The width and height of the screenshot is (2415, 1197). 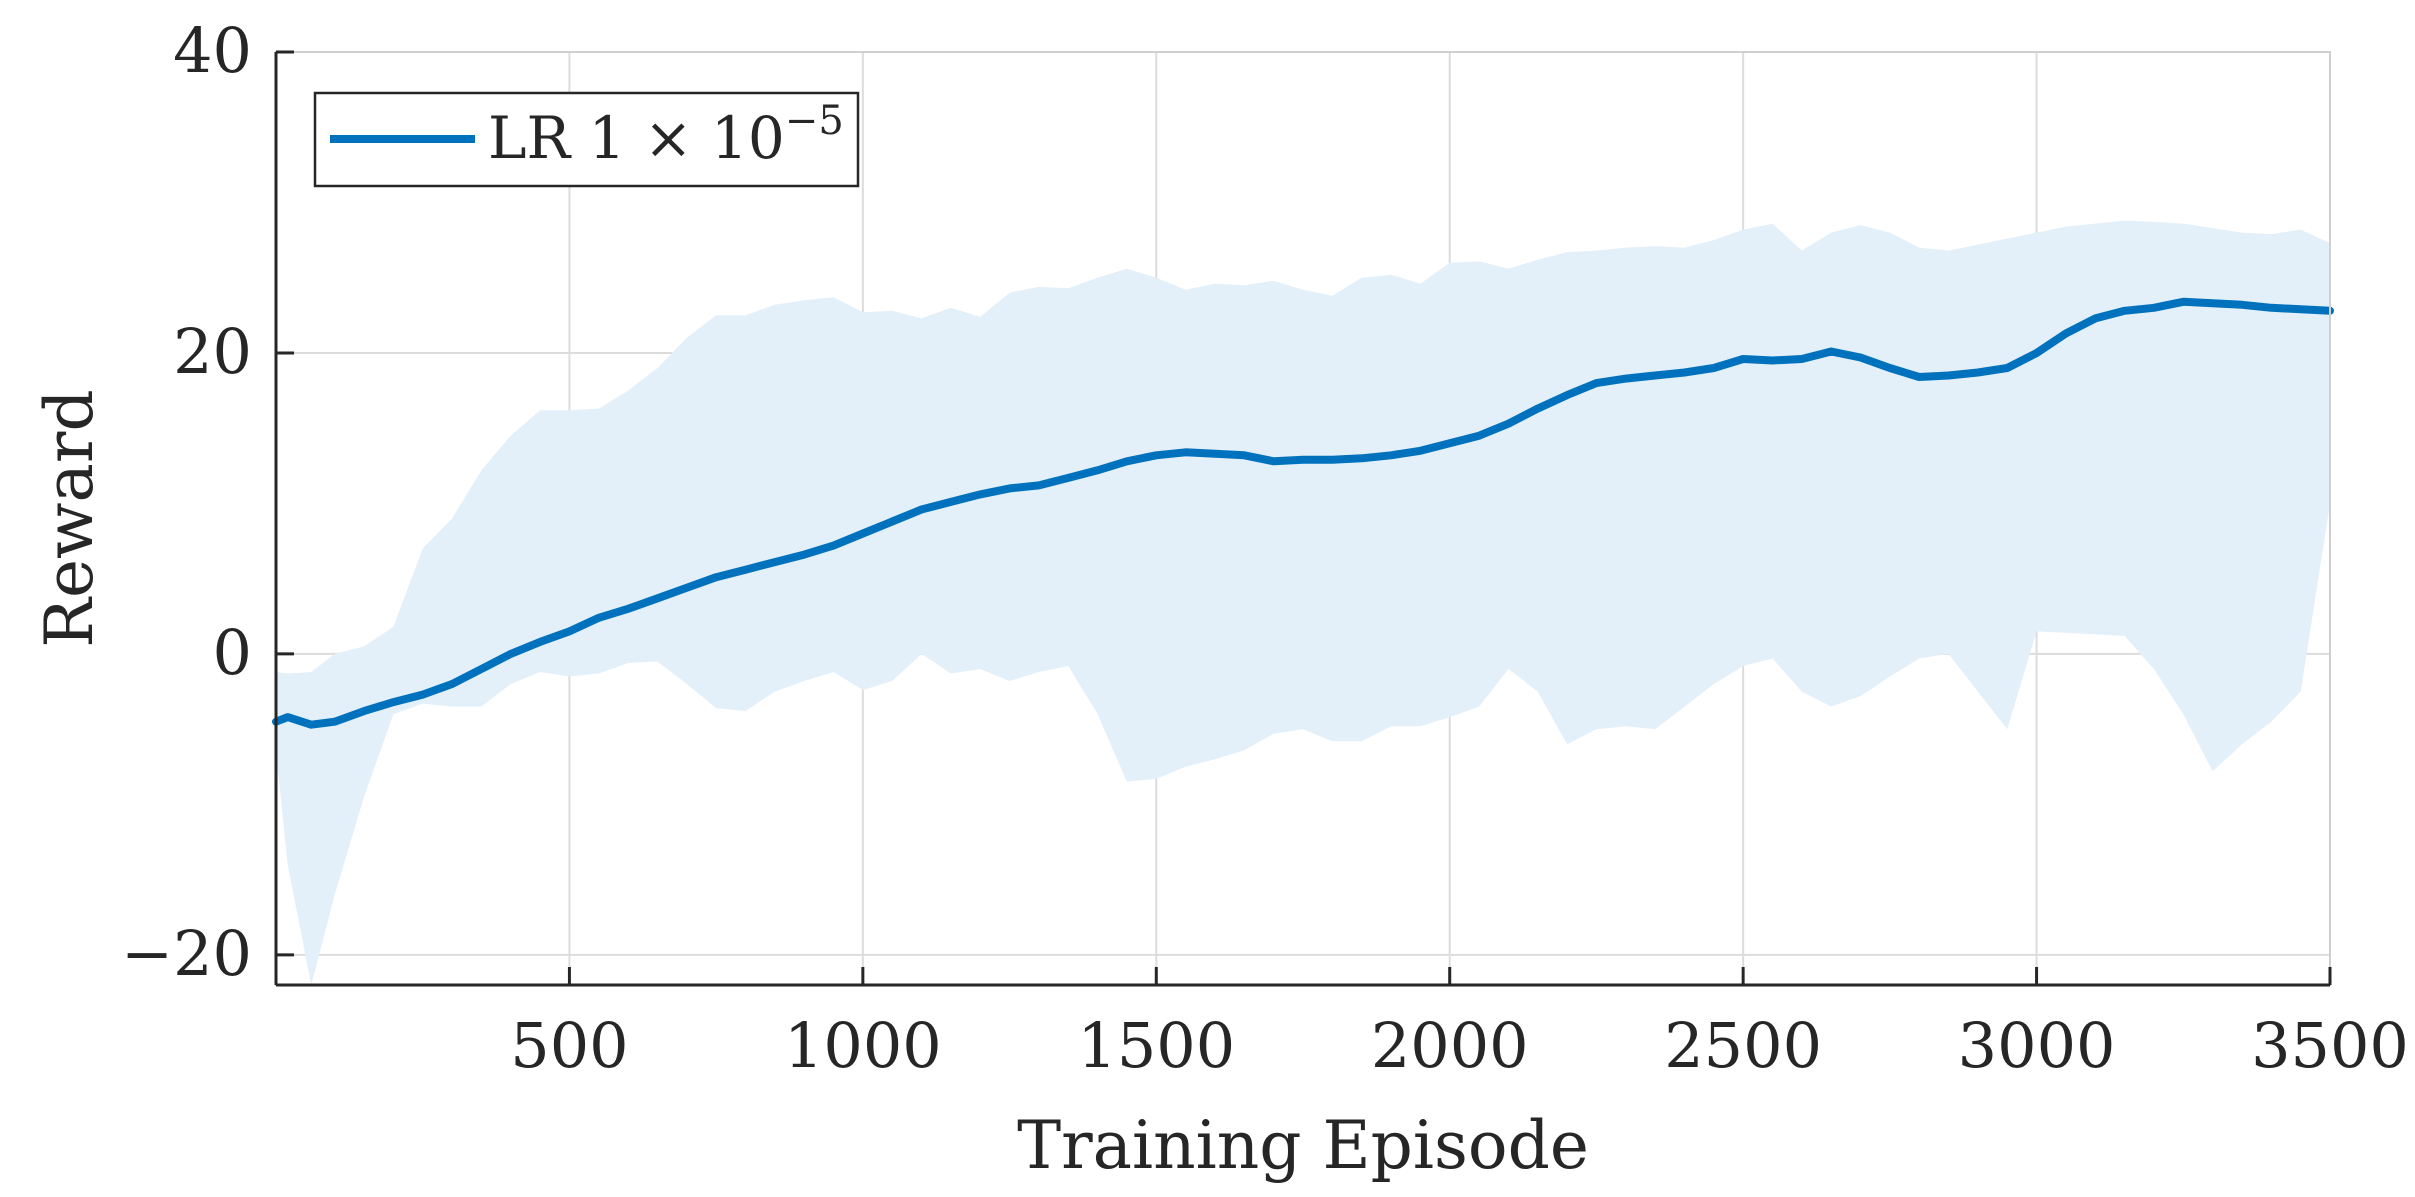 What do you see at coordinates (814, 121) in the screenshot?
I see `legend-label-exponent: −5` at bounding box center [814, 121].